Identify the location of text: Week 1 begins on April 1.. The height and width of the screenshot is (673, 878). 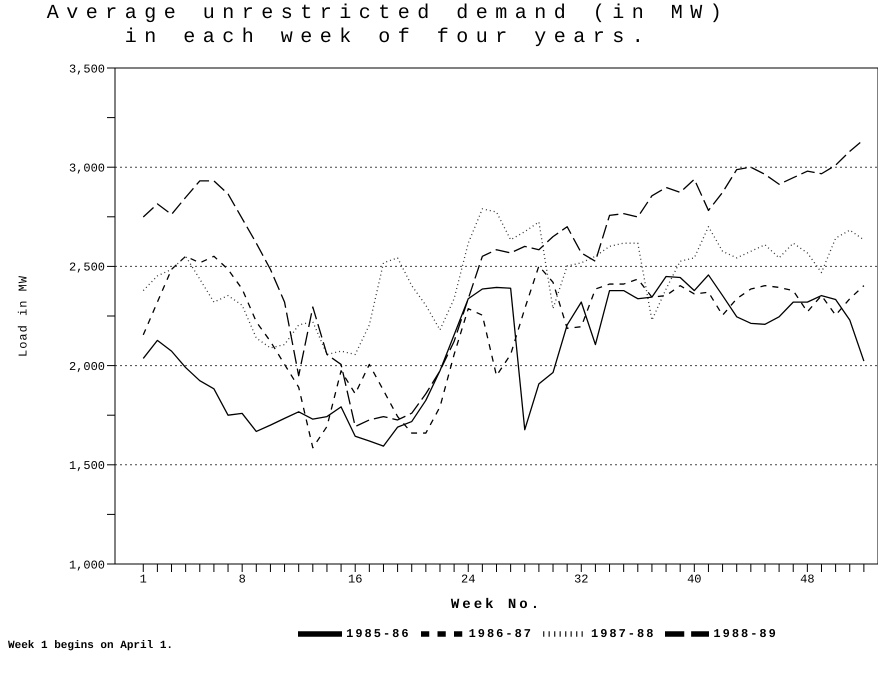
(91, 646).